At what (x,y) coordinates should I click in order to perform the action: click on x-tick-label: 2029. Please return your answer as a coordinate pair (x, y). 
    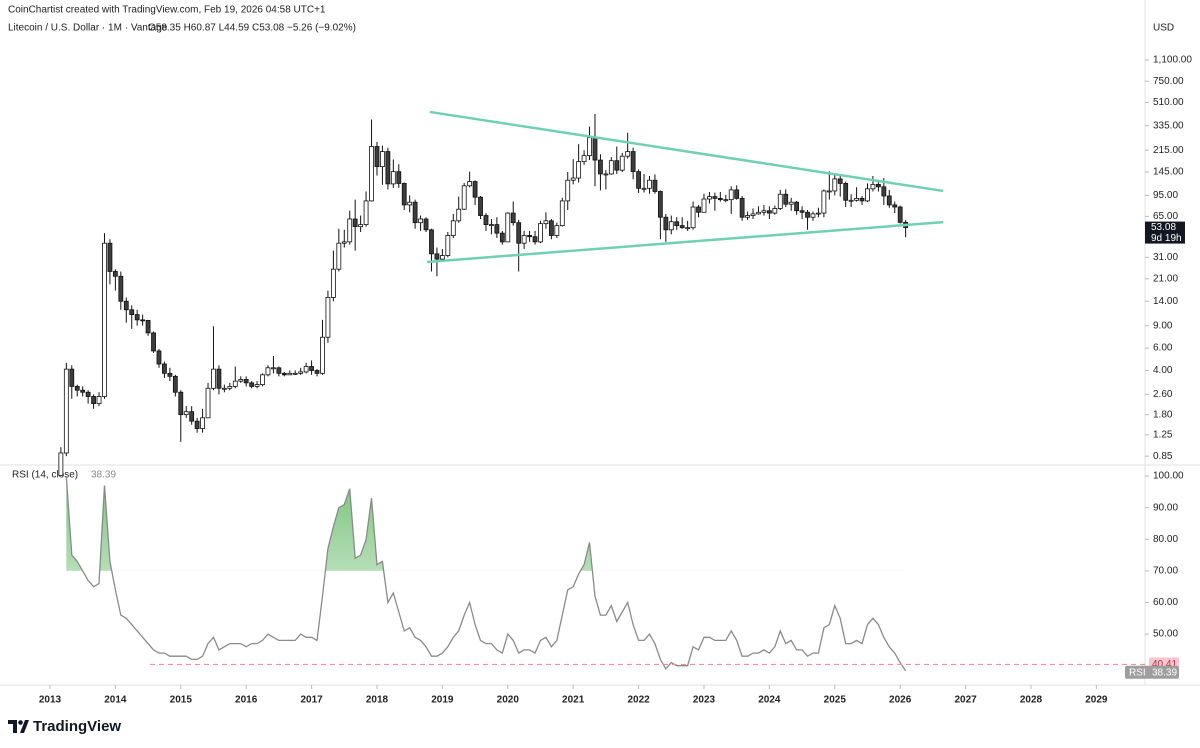
    Looking at the image, I should click on (1096, 700).